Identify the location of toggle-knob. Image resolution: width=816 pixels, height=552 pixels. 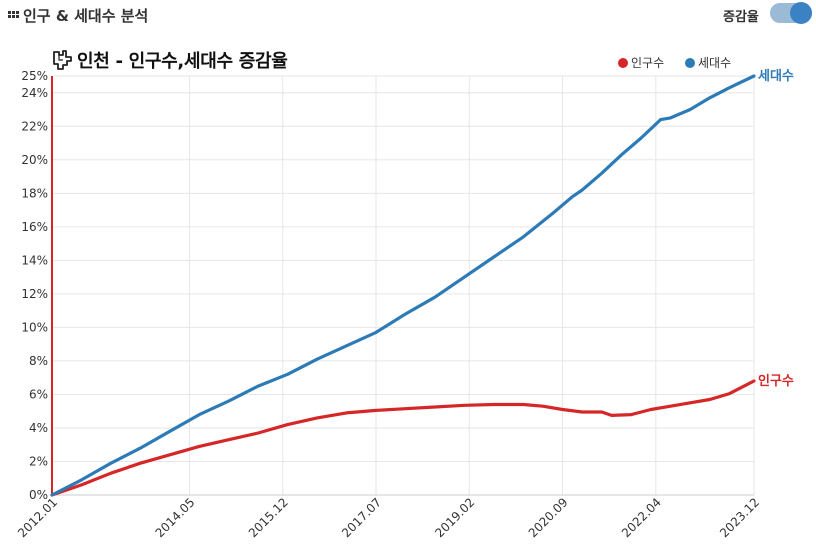
(801, 13).